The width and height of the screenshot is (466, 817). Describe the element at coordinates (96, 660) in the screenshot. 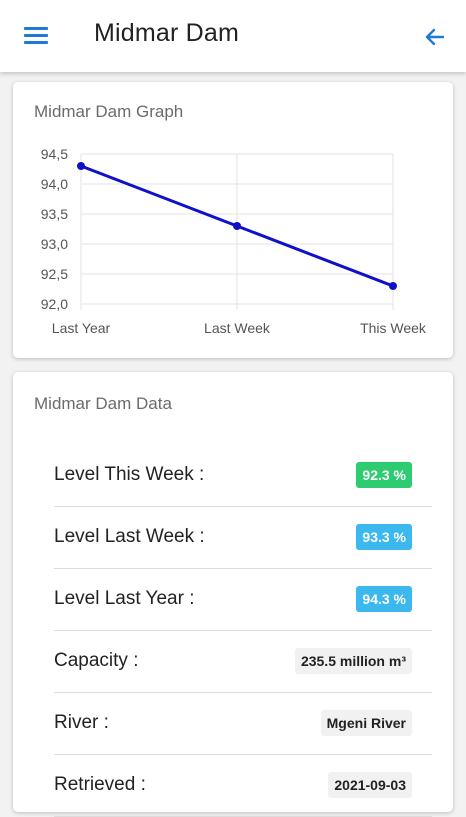

I see `row-label: Capacity :` at that location.